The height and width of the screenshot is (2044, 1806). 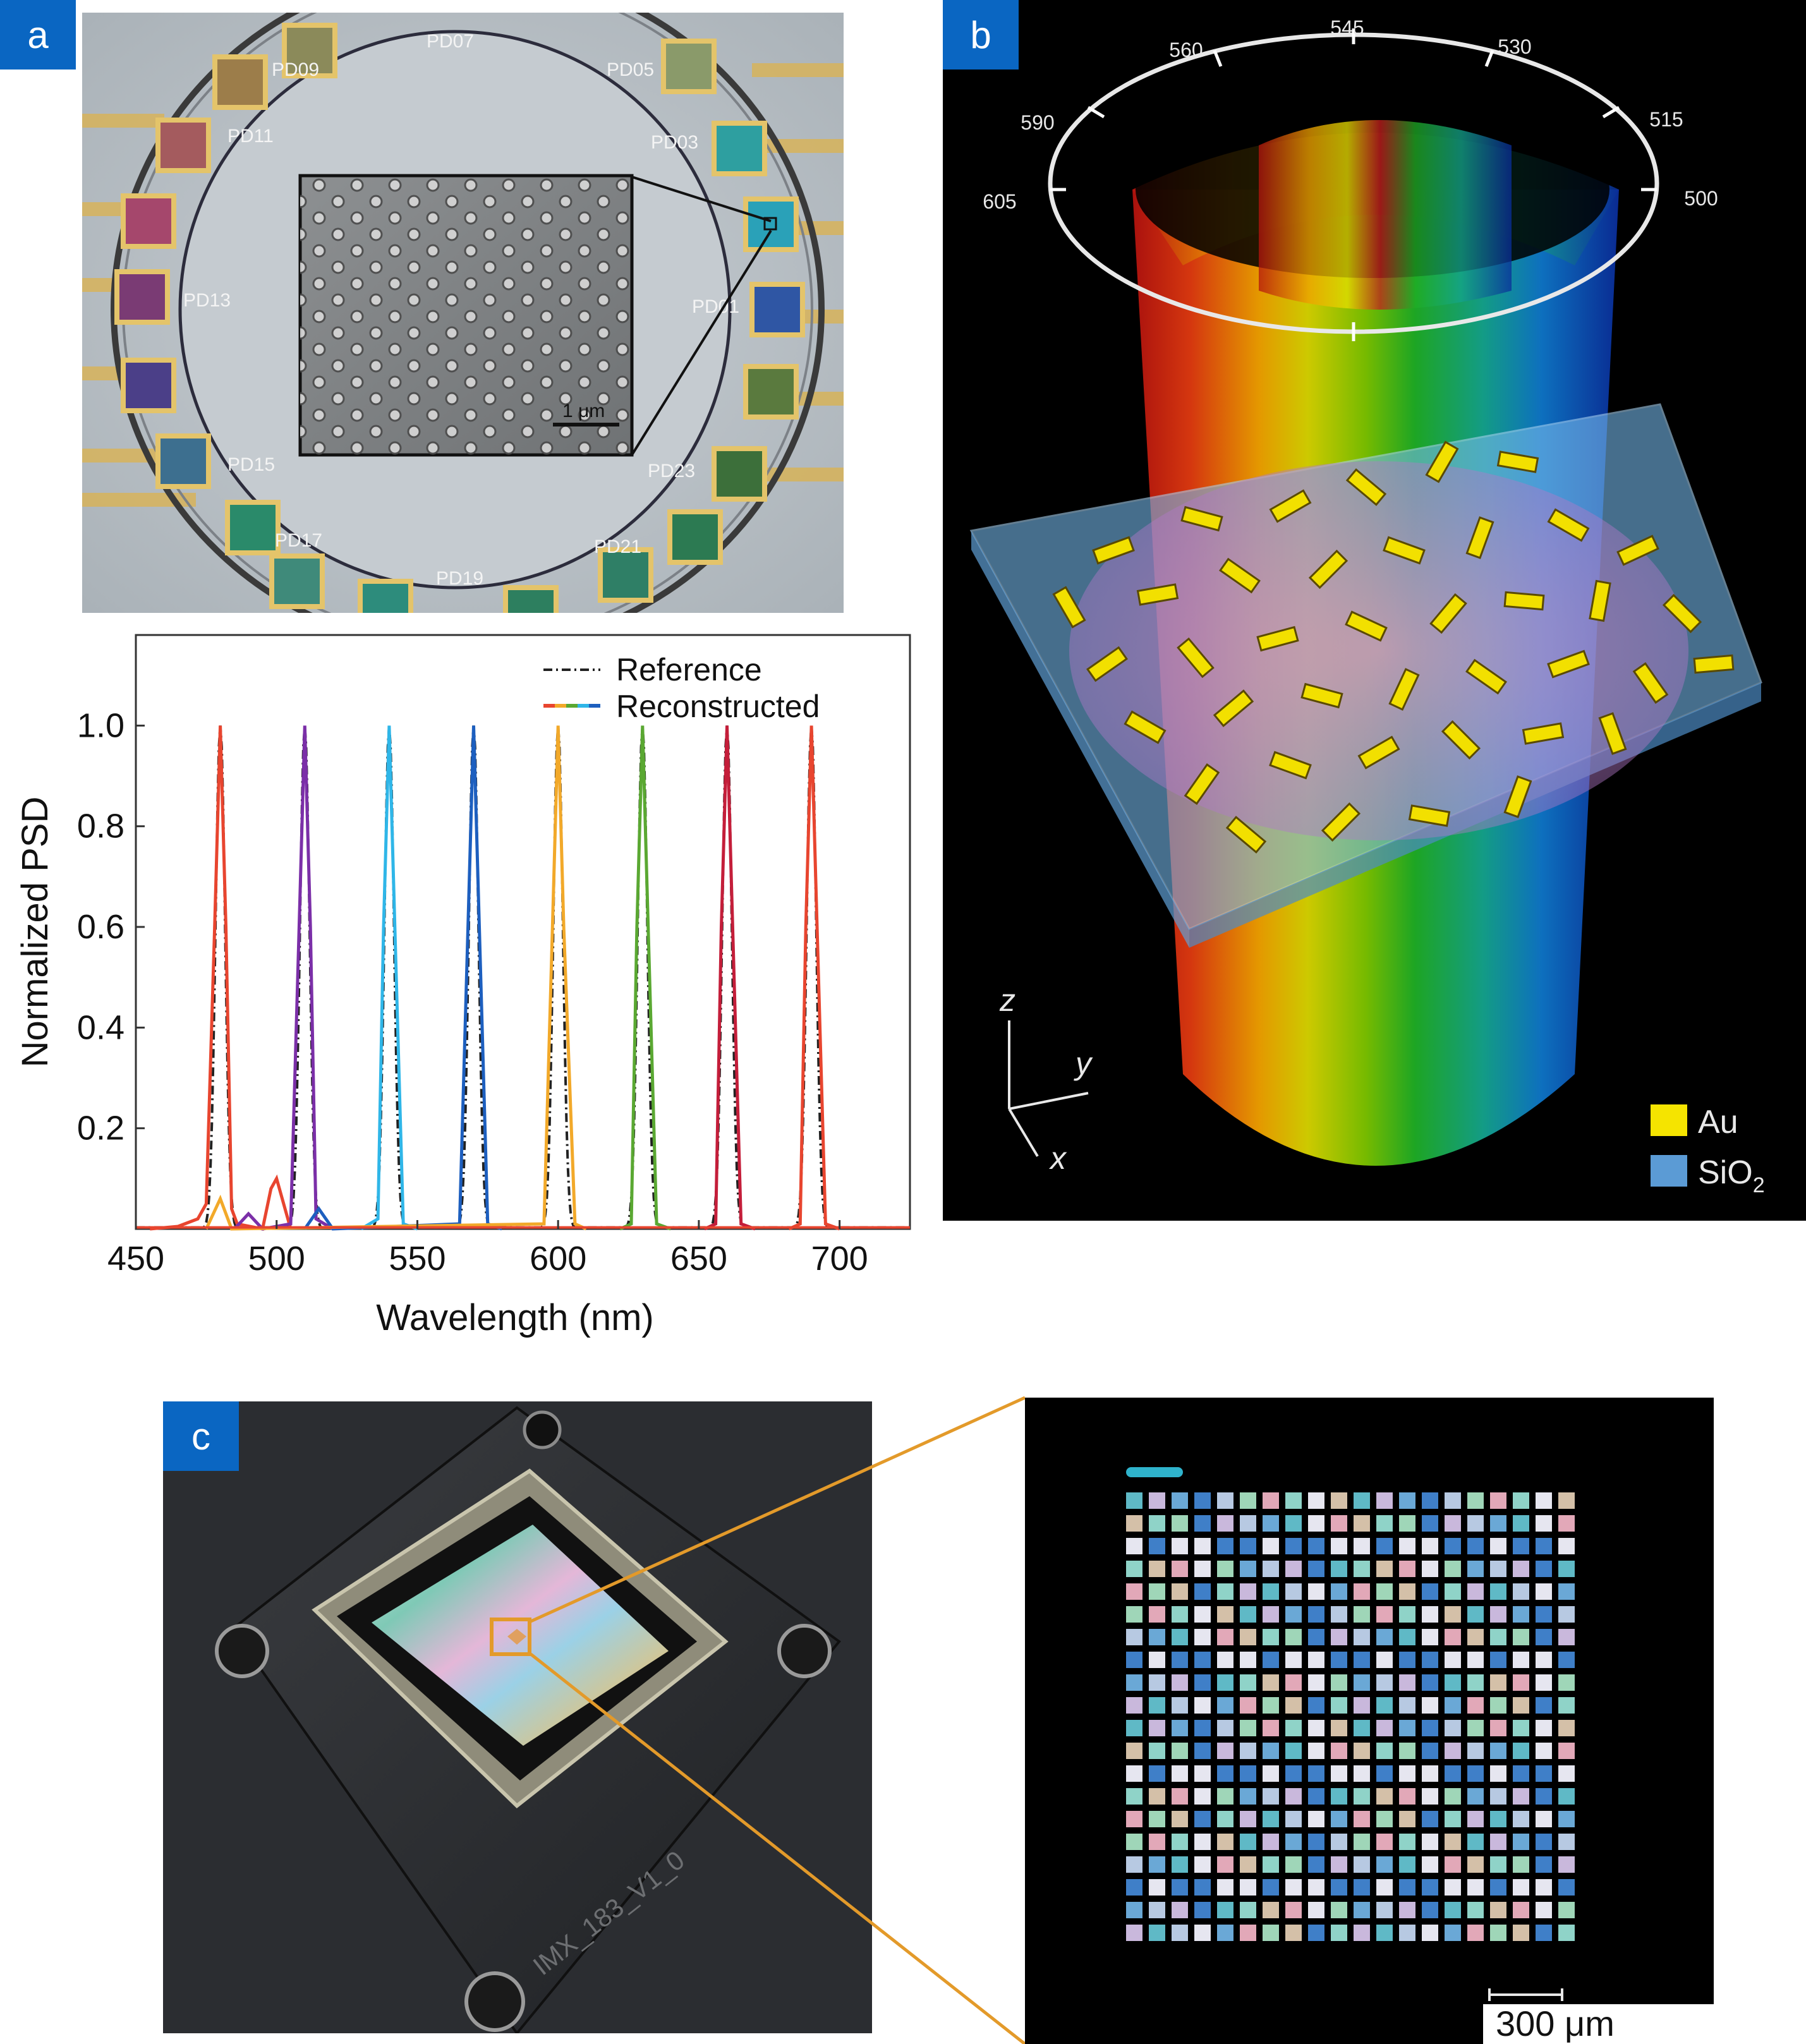 I want to click on y-tick-label: 0.4, so click(x=100, y=1027).